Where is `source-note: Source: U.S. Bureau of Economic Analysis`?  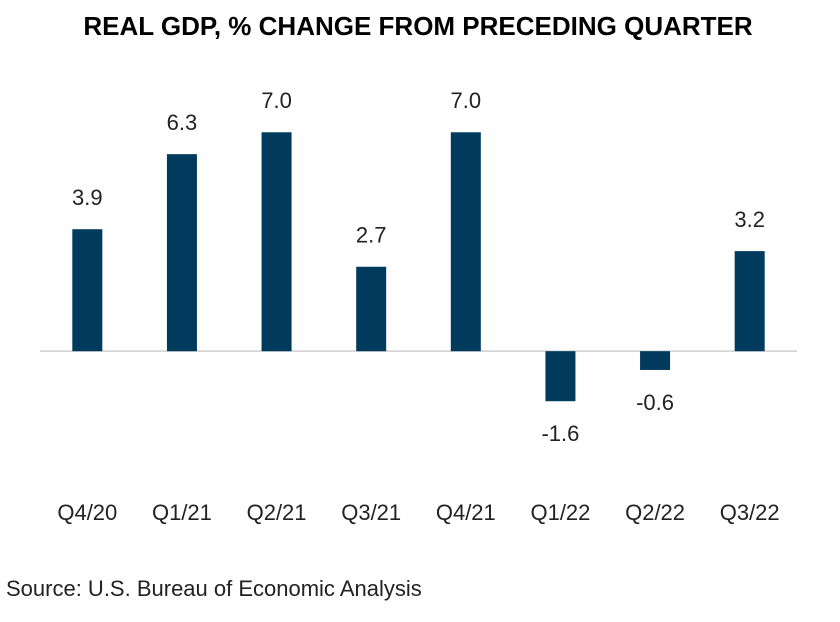
source-note: Source: U.S. Bureau of Economic Analysis is located at coordinates (214, 588).